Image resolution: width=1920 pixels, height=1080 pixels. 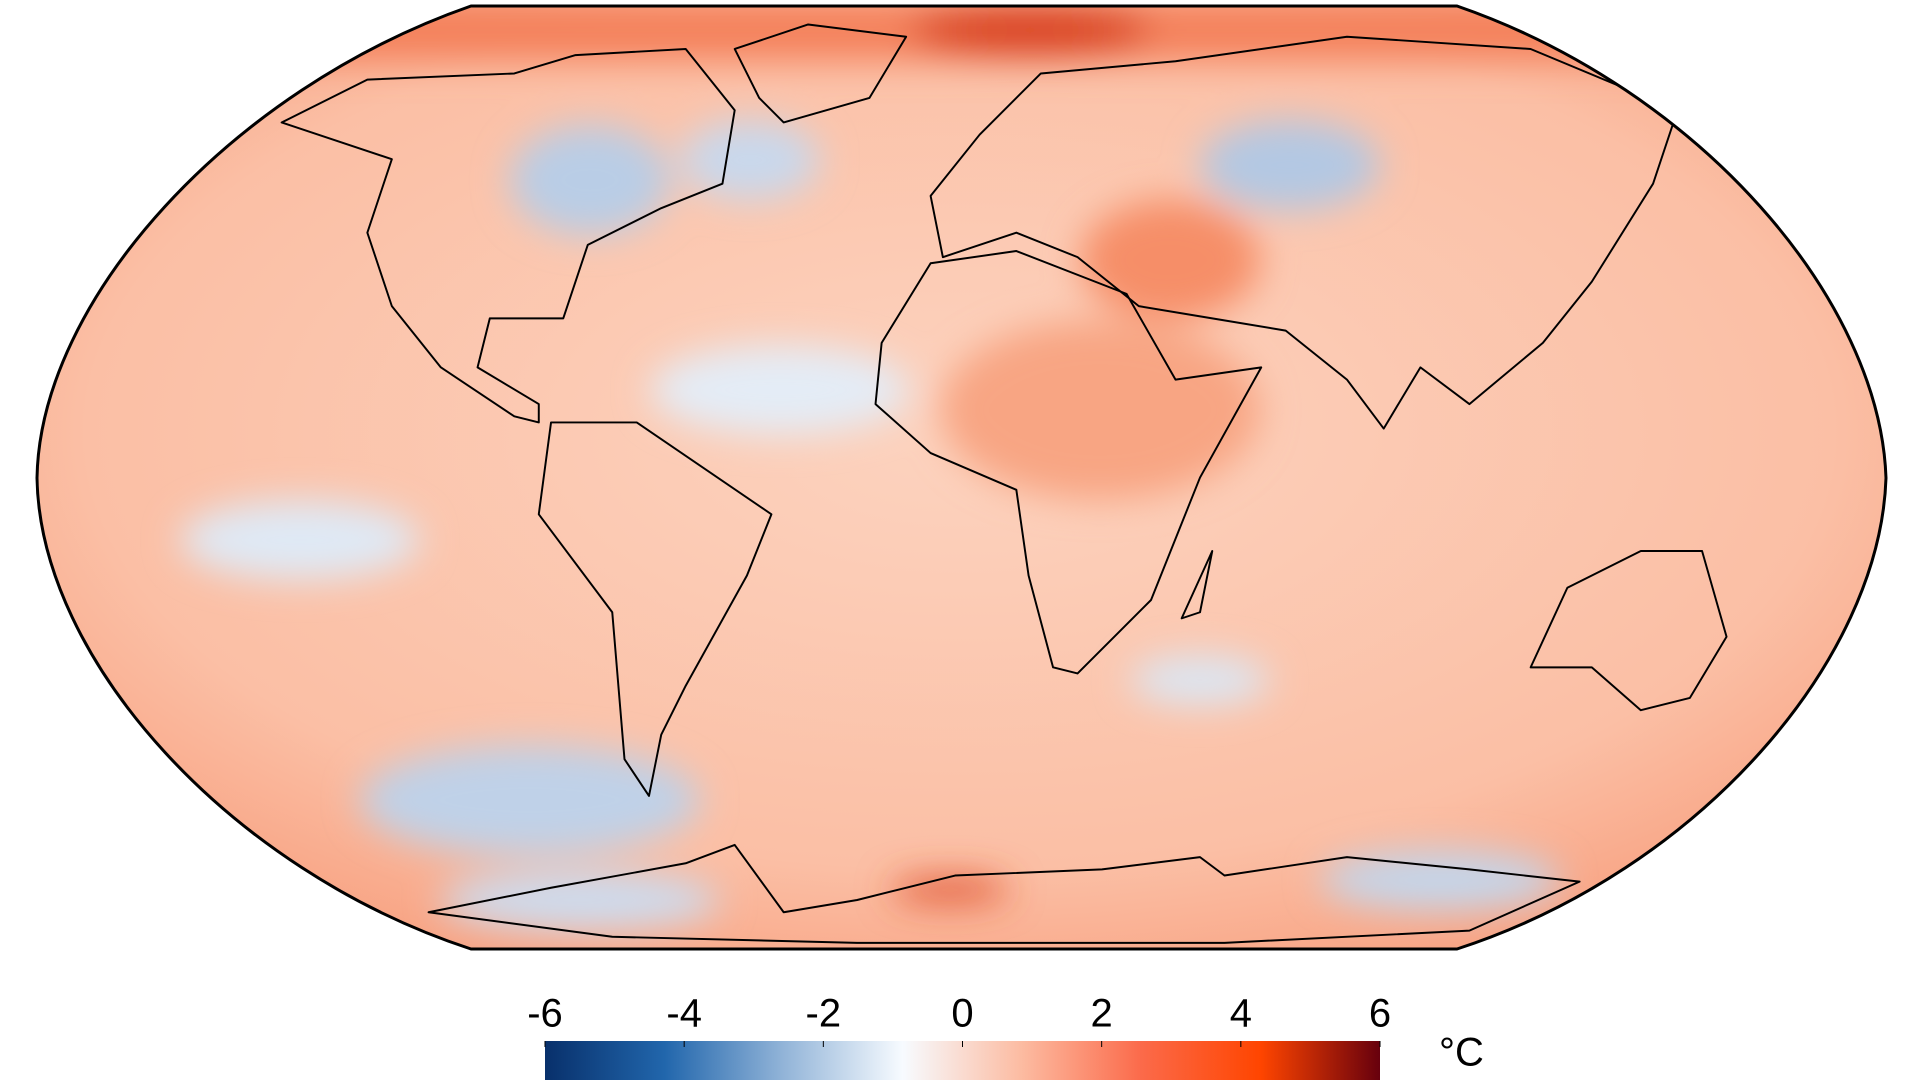 I want to click on colorbar-tick-label: -4, so click(x=684, y=1014).